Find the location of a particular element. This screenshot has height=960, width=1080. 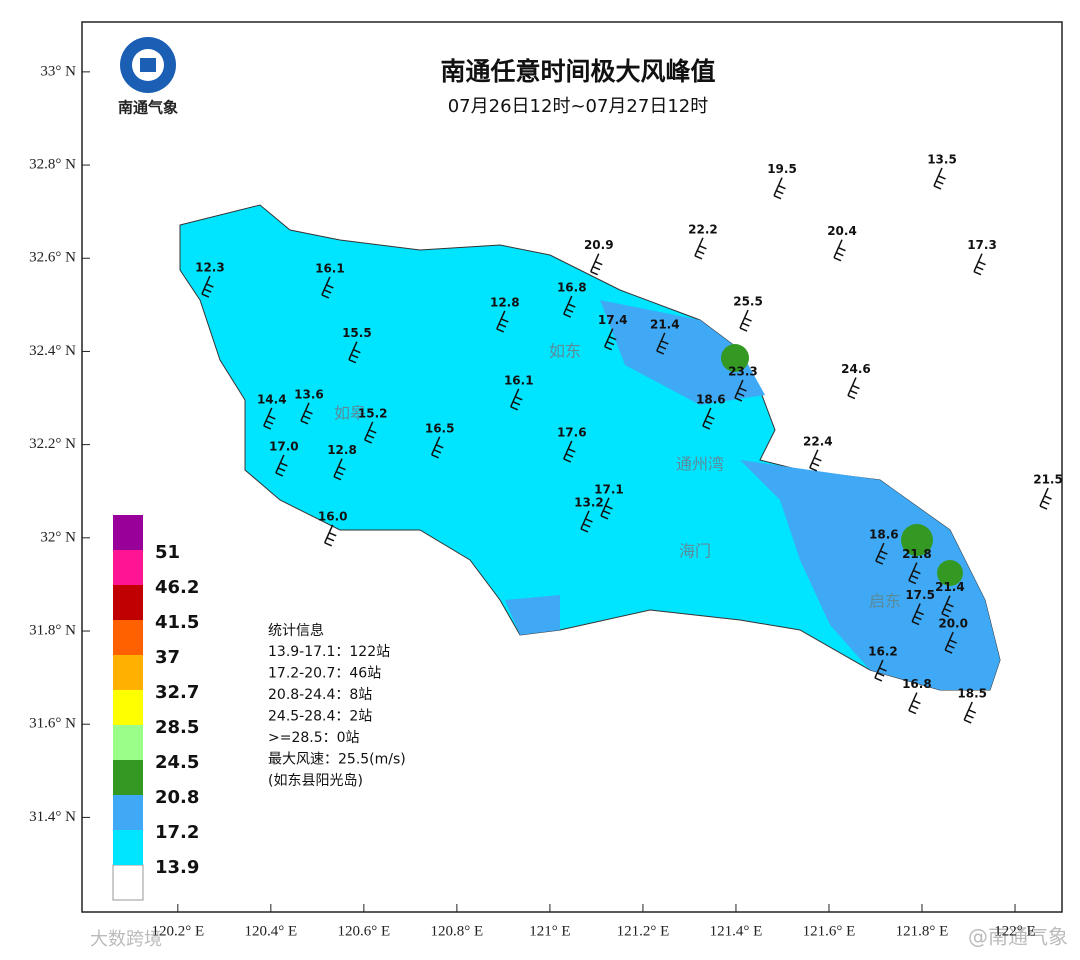

y-tick-label: 32.2° N is located at coordinates (52, 444).